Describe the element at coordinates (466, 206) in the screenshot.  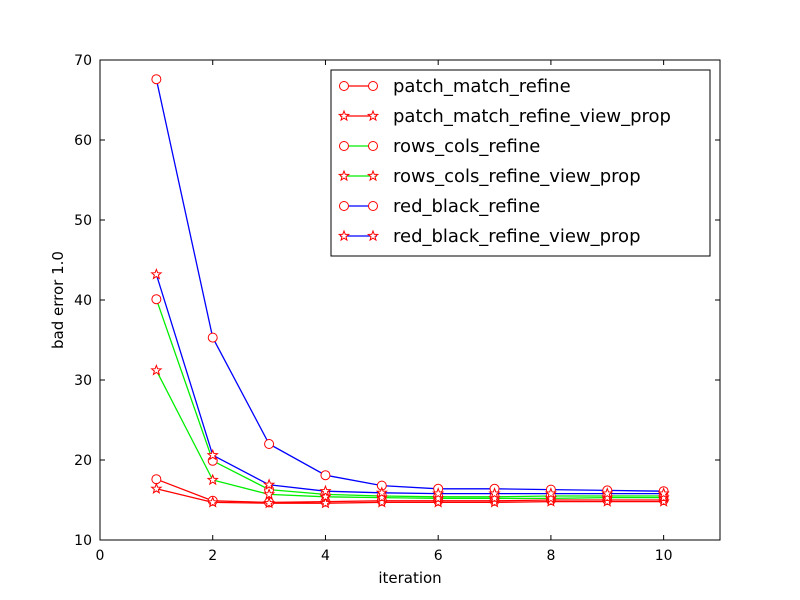
I see `legend-label: red_black_refine` at that location.